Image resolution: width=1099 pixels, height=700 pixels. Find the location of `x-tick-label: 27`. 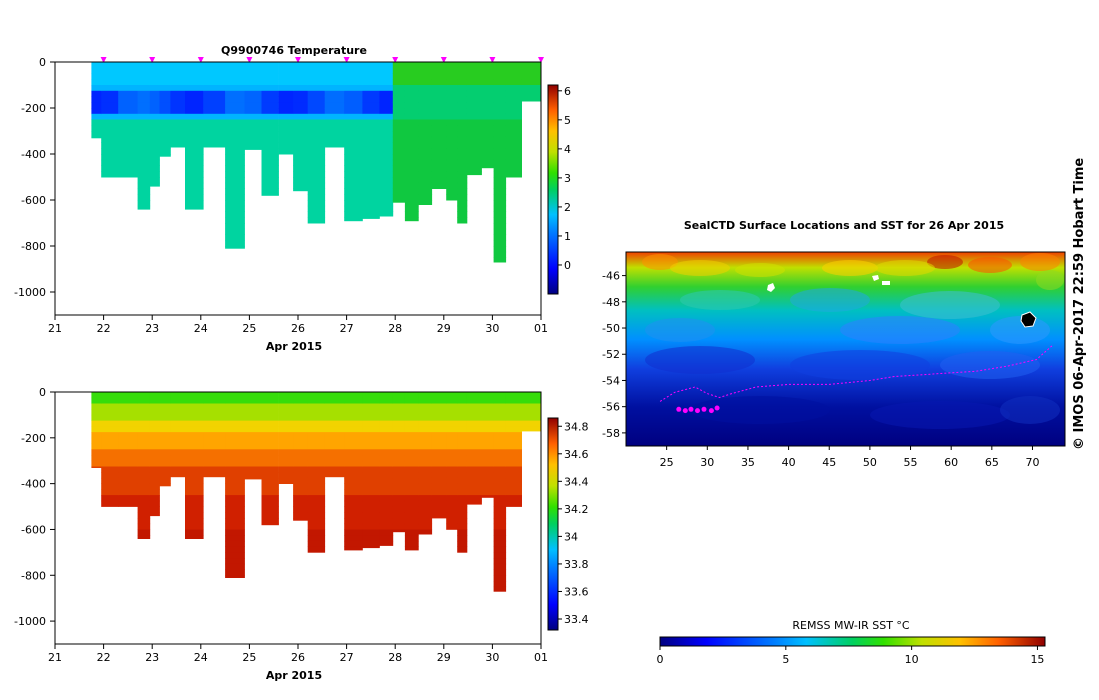

x-tick-label: 27 is located at coordinates (347, 328).